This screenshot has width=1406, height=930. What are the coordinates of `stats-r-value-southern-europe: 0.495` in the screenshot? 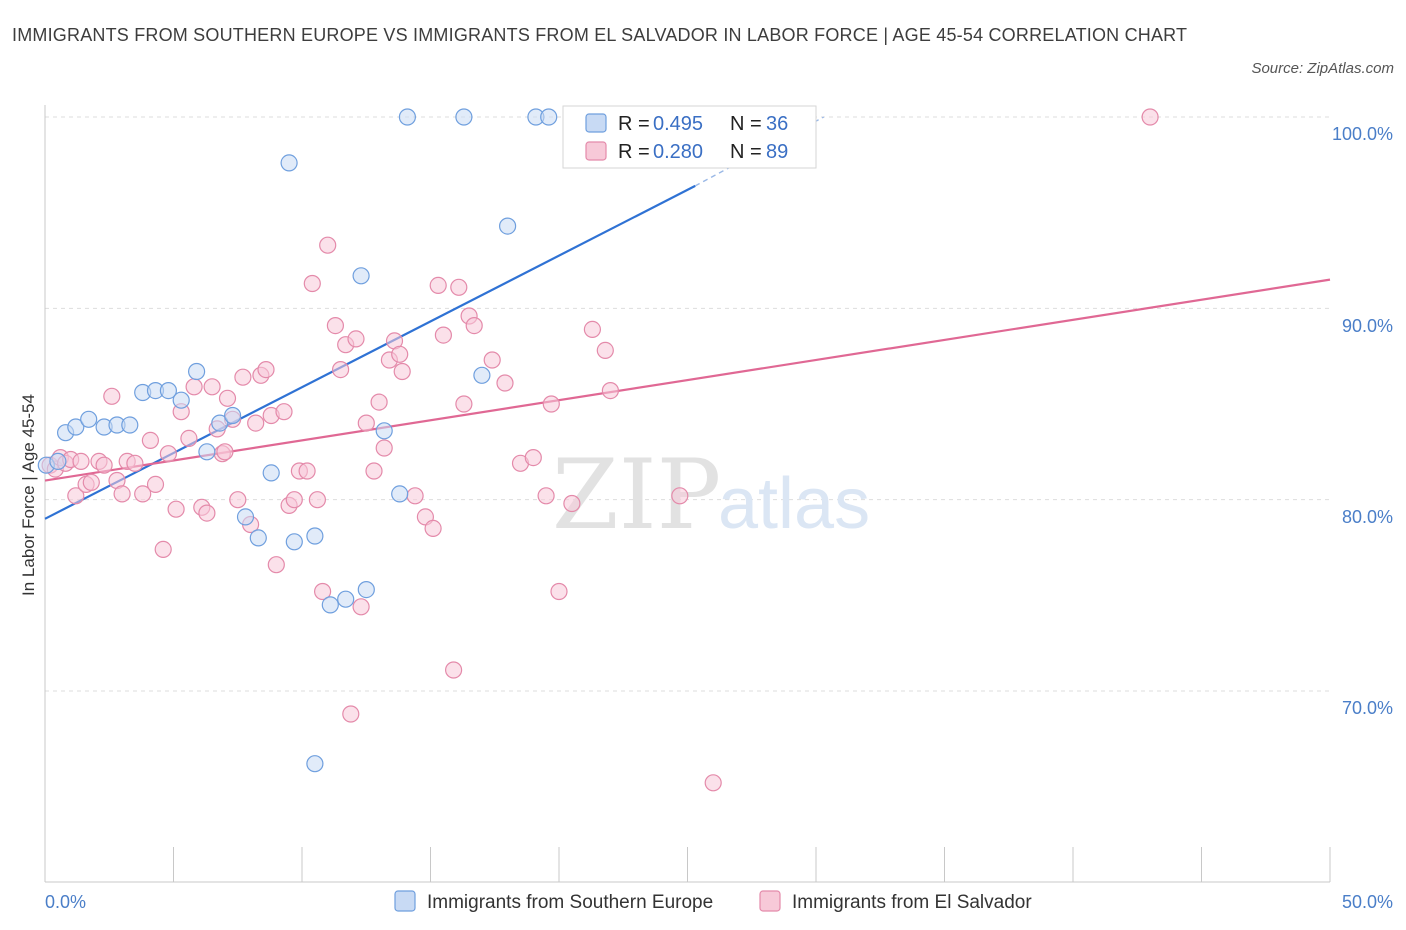 It's located at (678, 124).